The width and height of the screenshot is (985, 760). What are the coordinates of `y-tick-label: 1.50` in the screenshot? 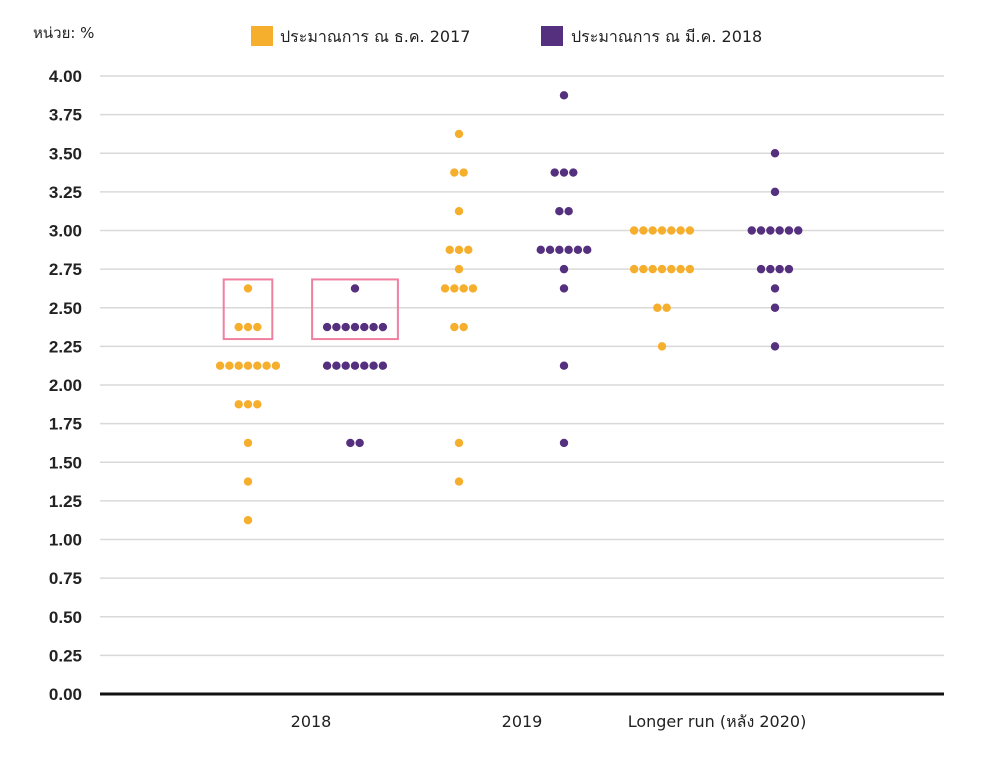 It's located at (65, 462).